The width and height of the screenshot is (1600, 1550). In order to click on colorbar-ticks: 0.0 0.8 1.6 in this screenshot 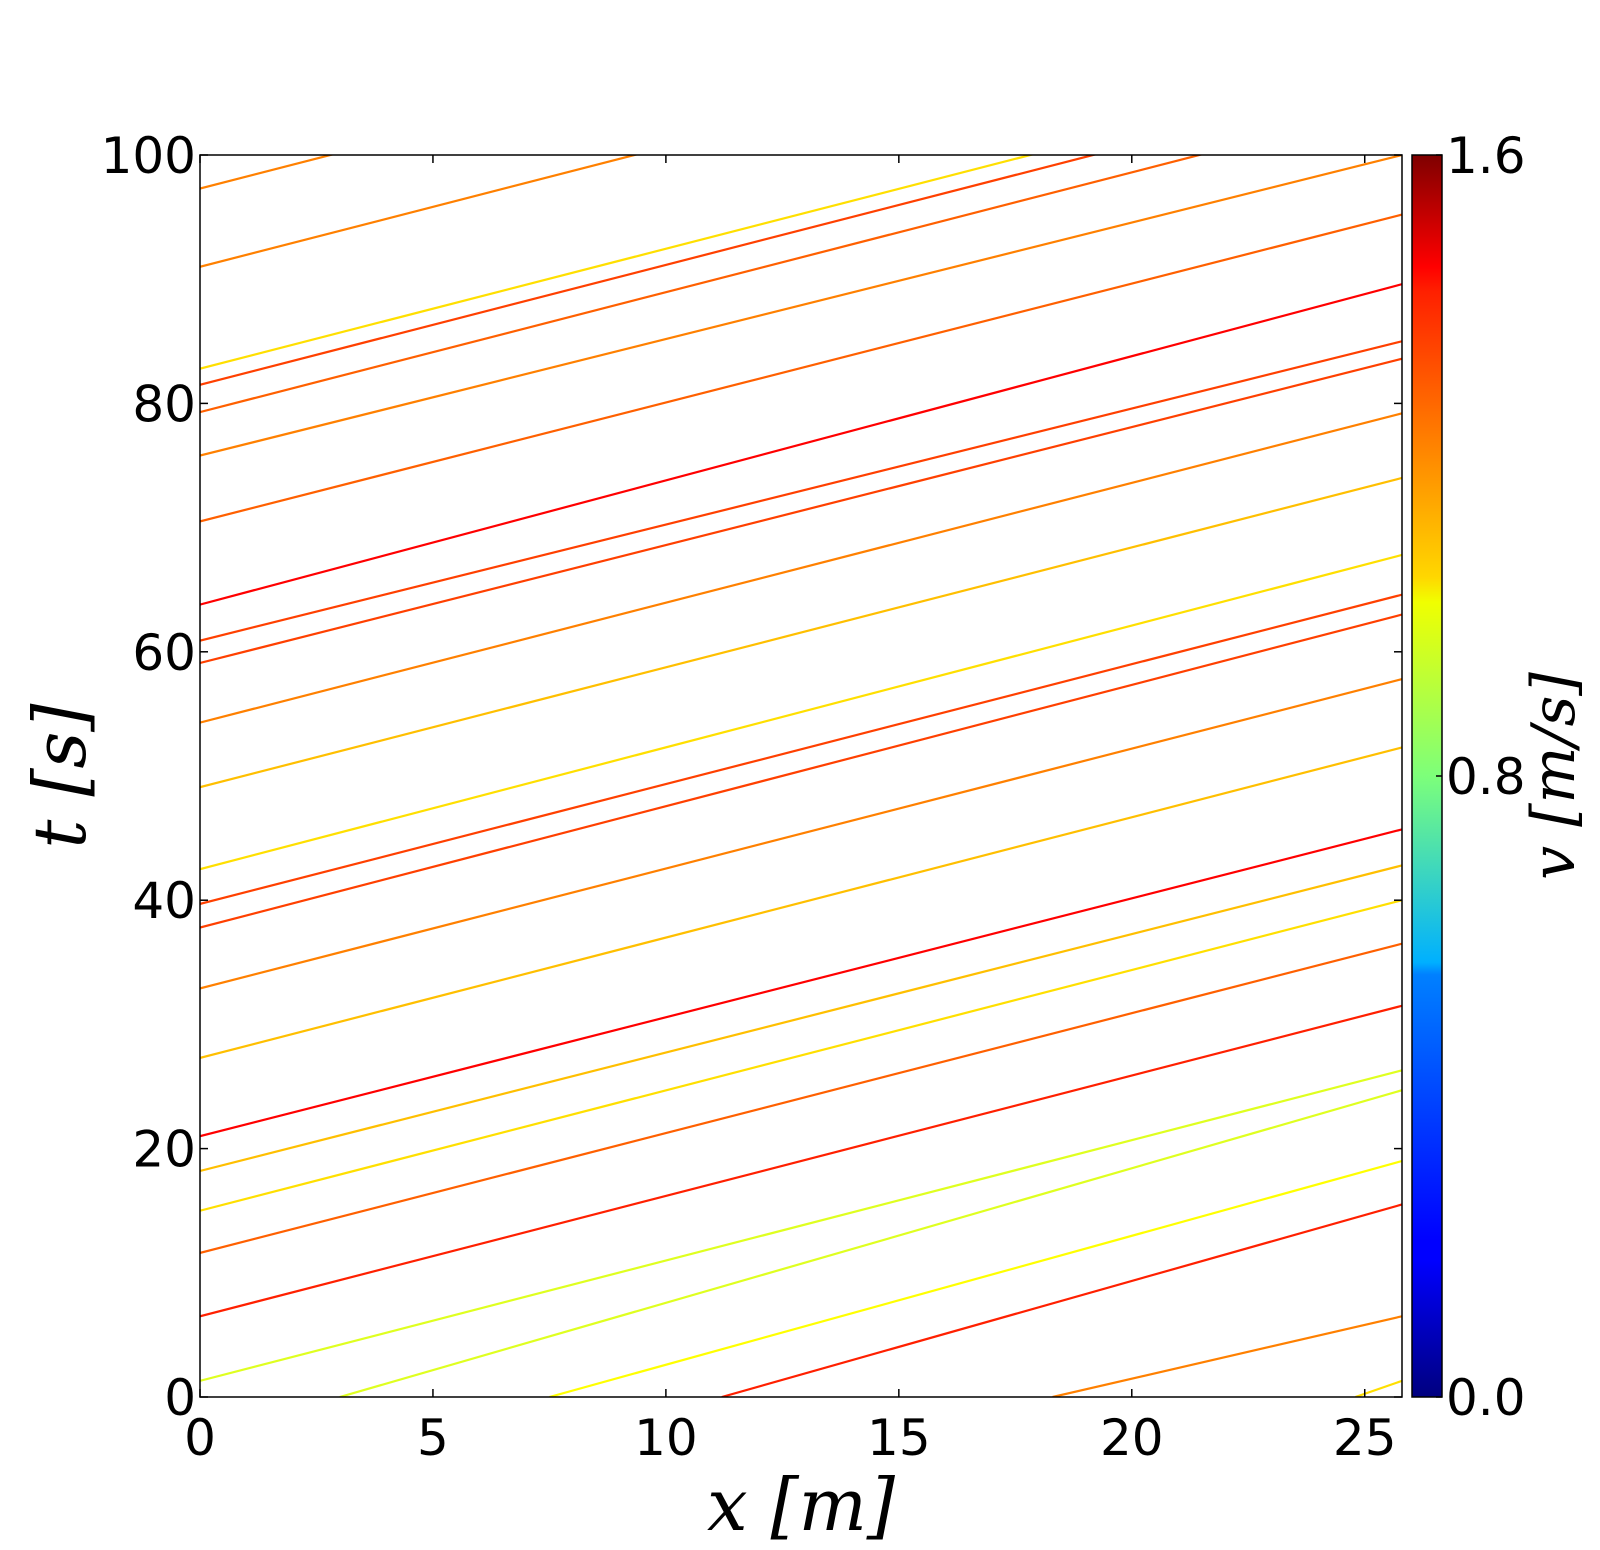, I will do `click(1481, 777)`.